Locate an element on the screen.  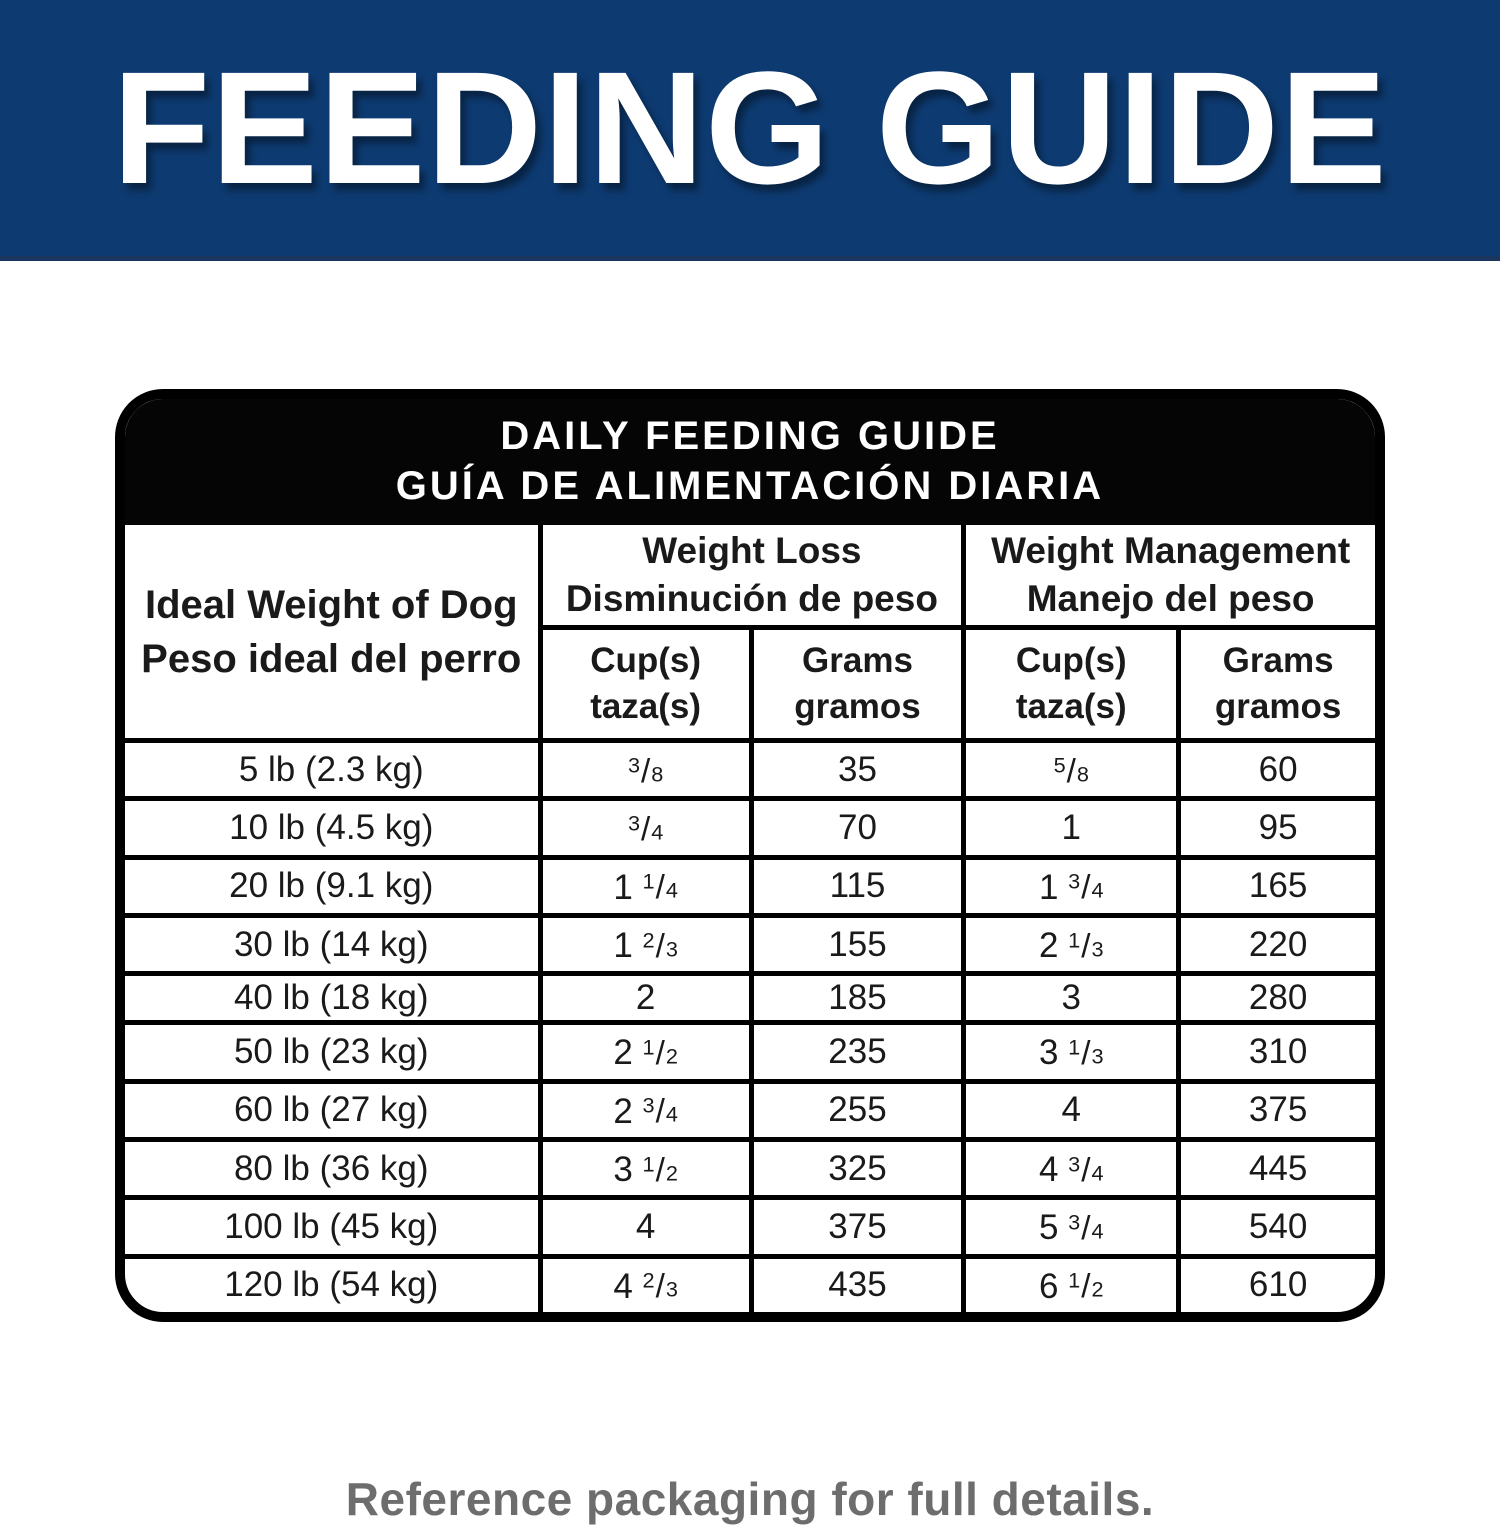
mgmt-cups-header: Cup(s) taza(s) is located at coordinates (1071, 684).